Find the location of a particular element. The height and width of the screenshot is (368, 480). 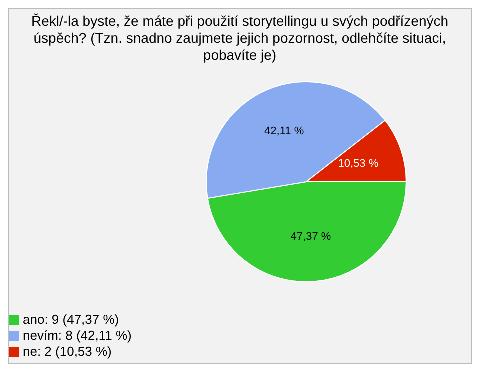

data-label: 10,53 % is located at coordinates (358, 164).